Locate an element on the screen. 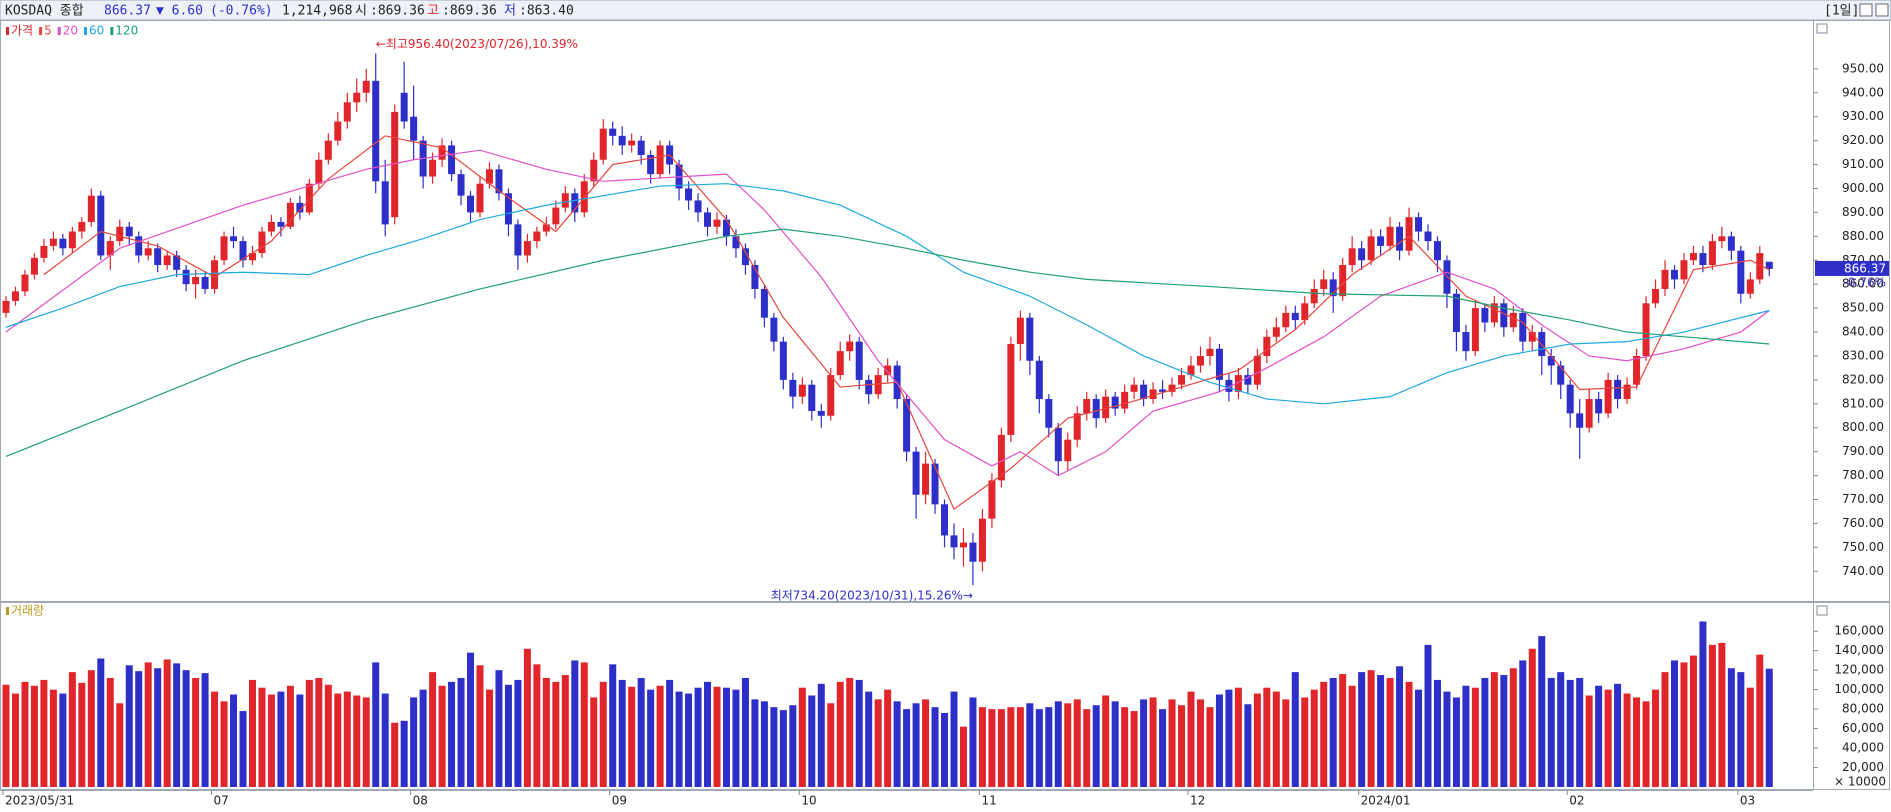  y-tick-label: 930.00 is located at coordinates (1863, 116).